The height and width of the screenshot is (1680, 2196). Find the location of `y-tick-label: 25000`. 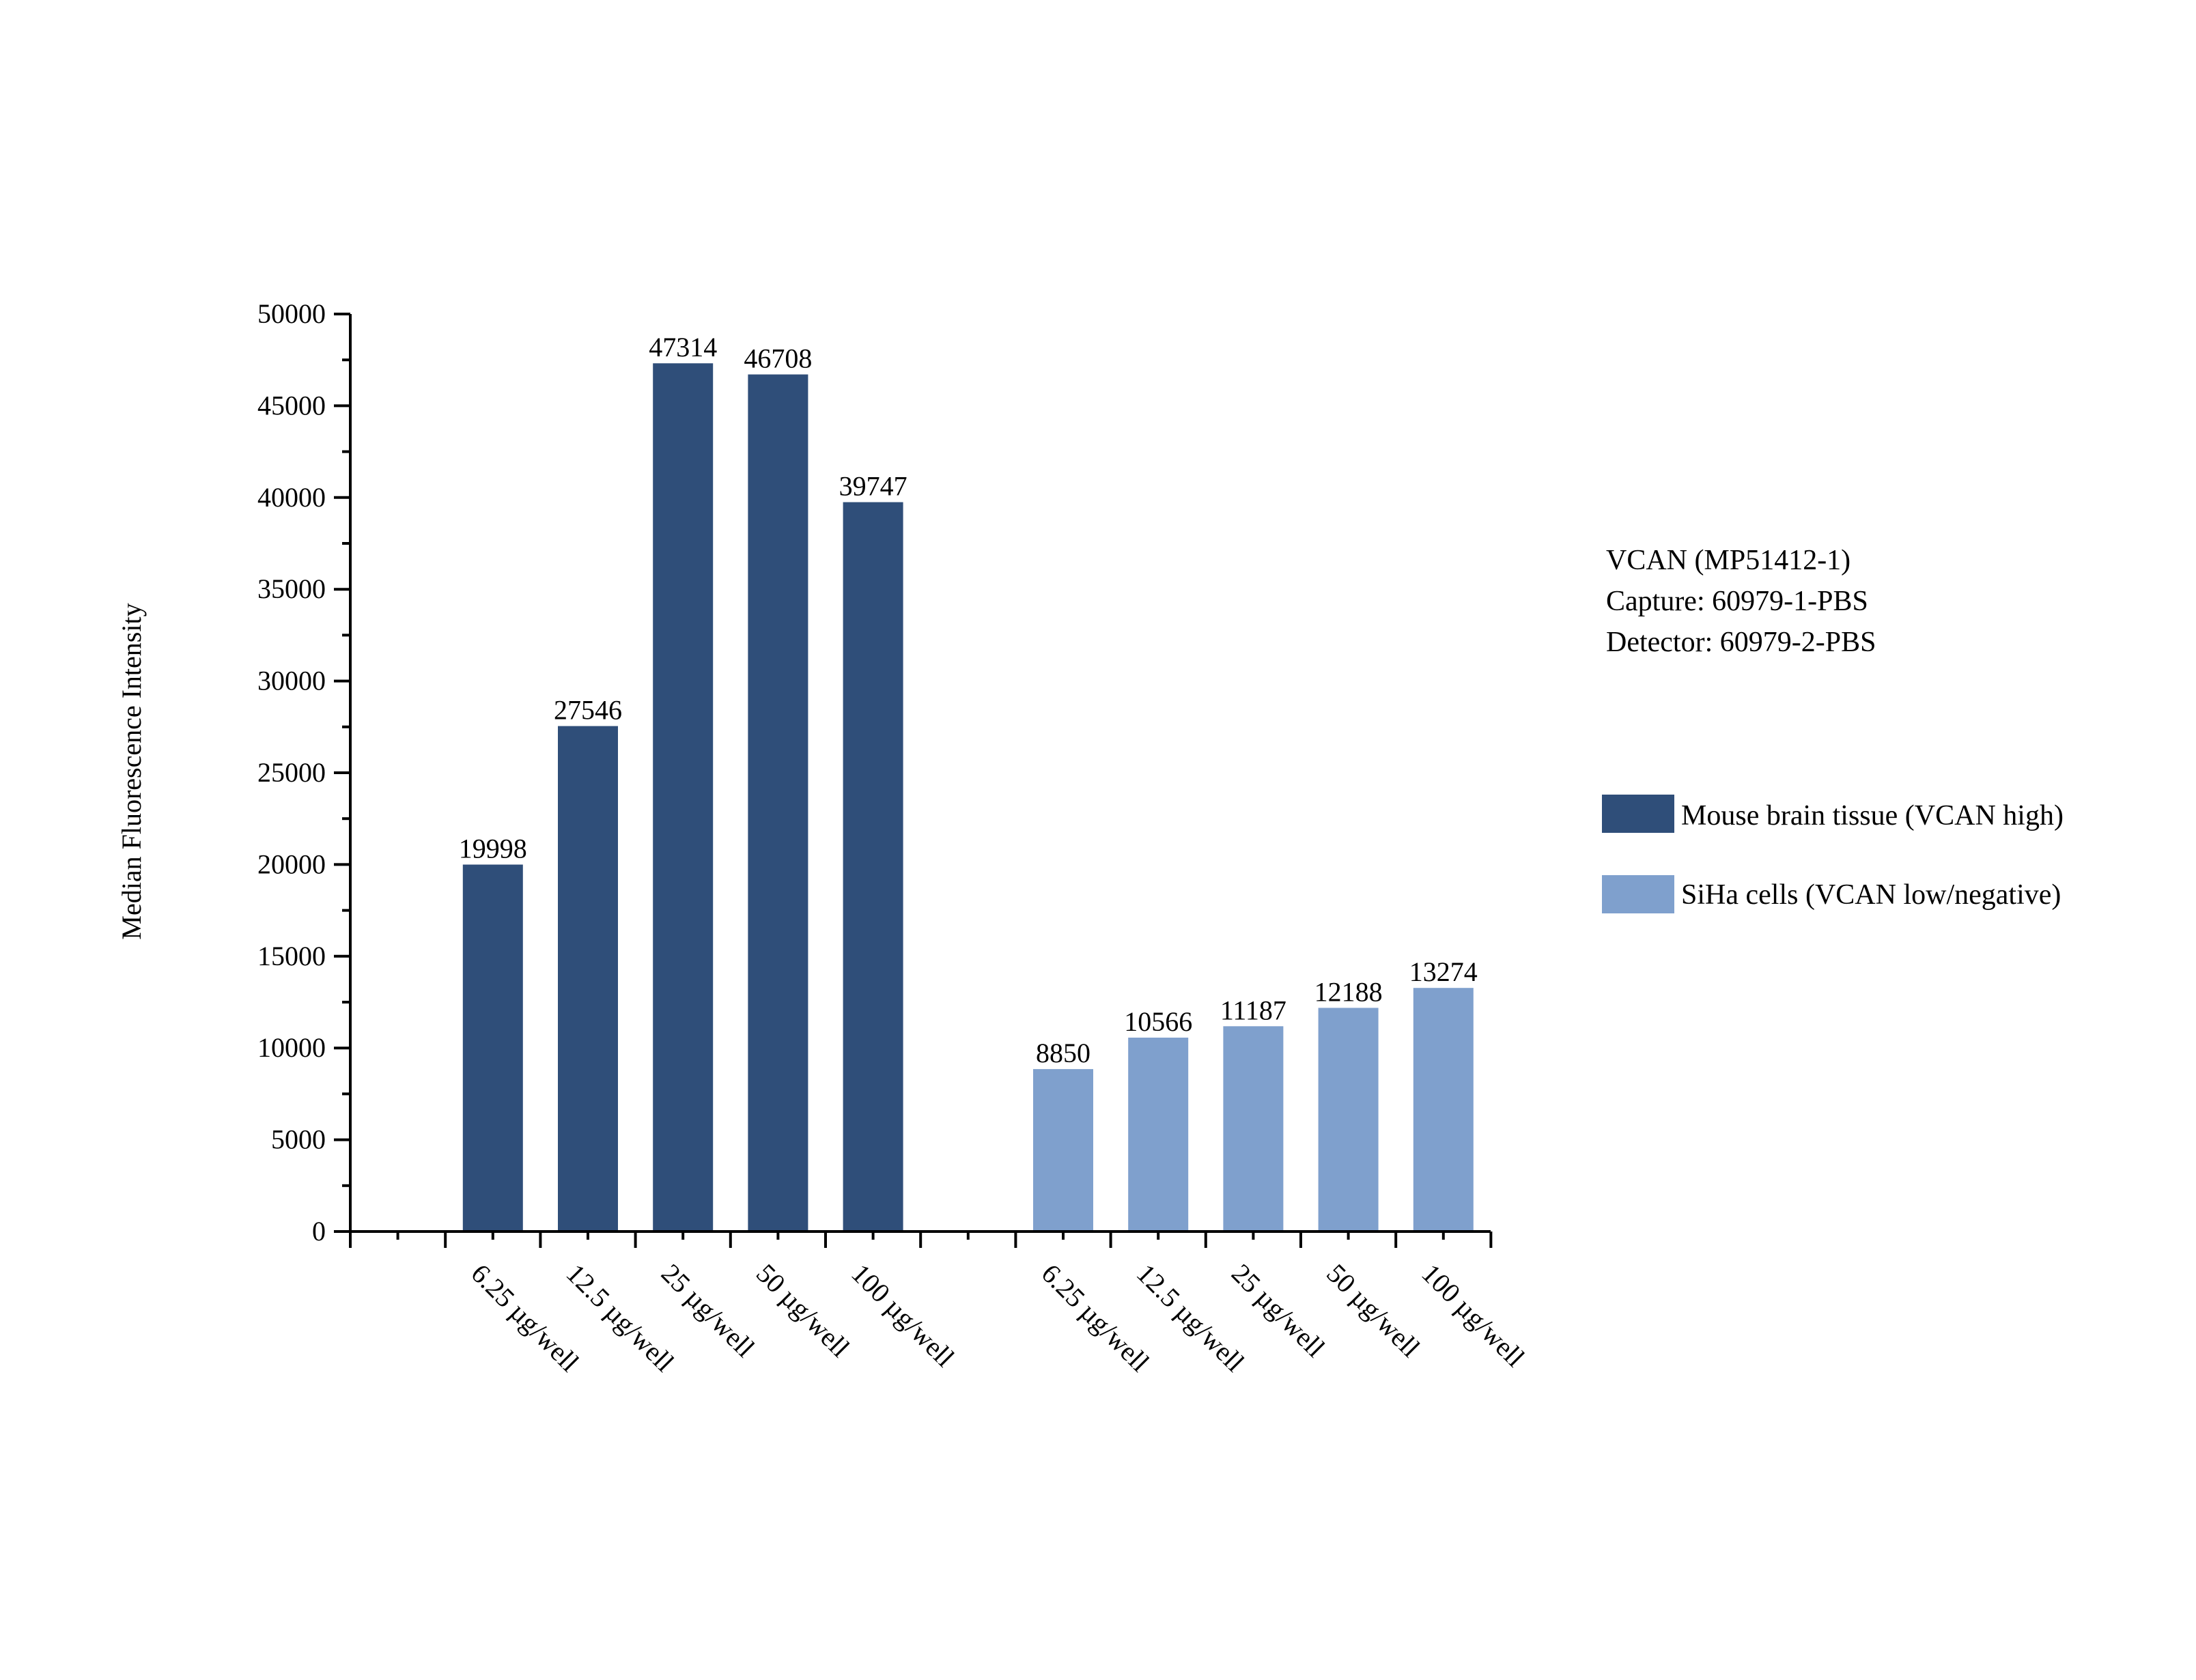

y-tick-label: 25000 is located at coordinates (292, 772).